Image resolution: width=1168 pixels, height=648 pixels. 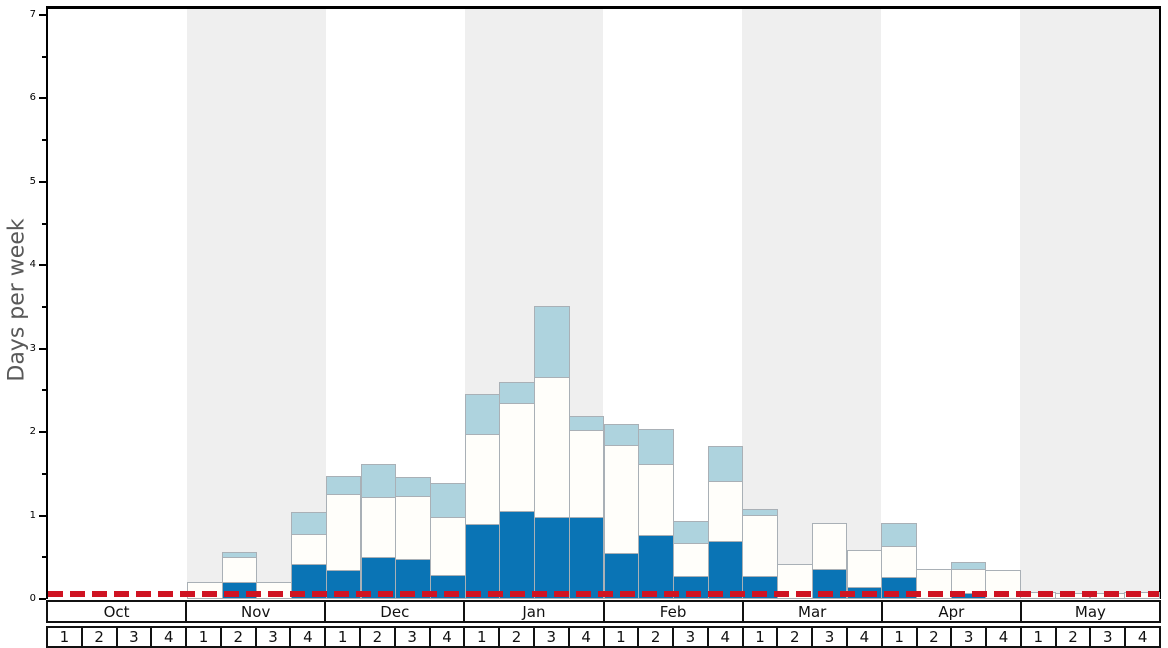 I want to click on y-tick-label: 3, so click(x=32, y=348).